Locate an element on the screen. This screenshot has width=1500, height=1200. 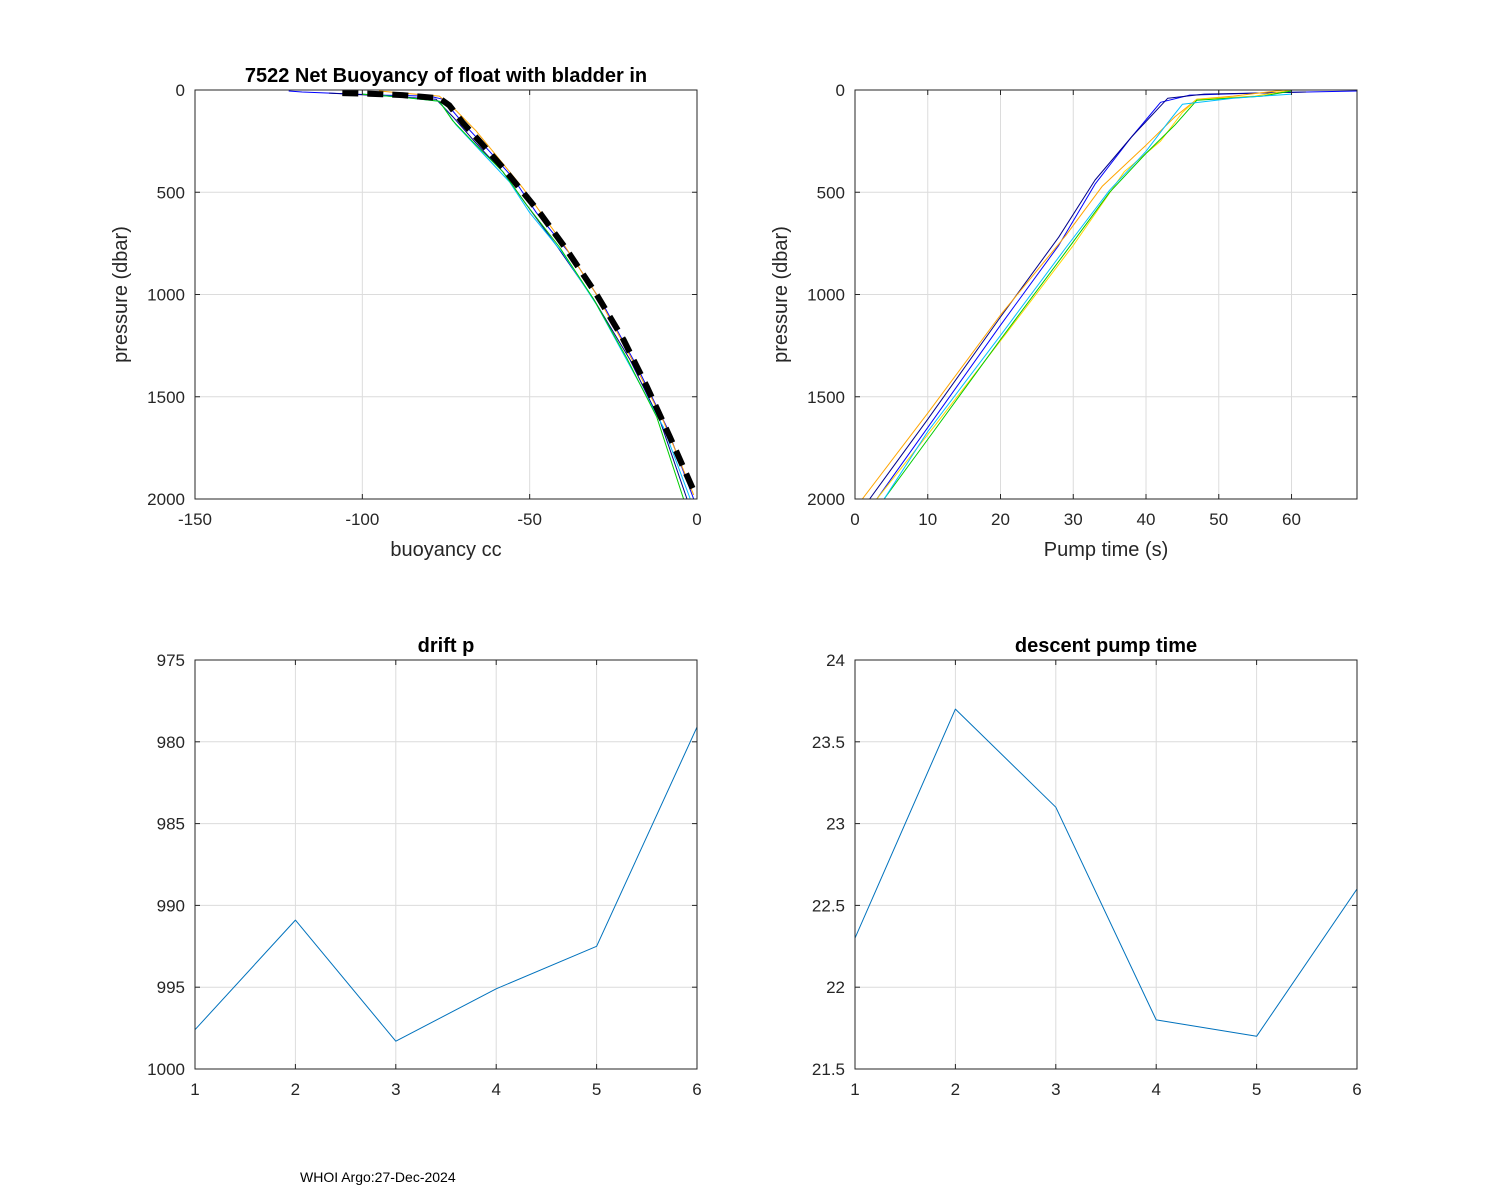
descent-plot-area is located at coordinates (1106, 864).